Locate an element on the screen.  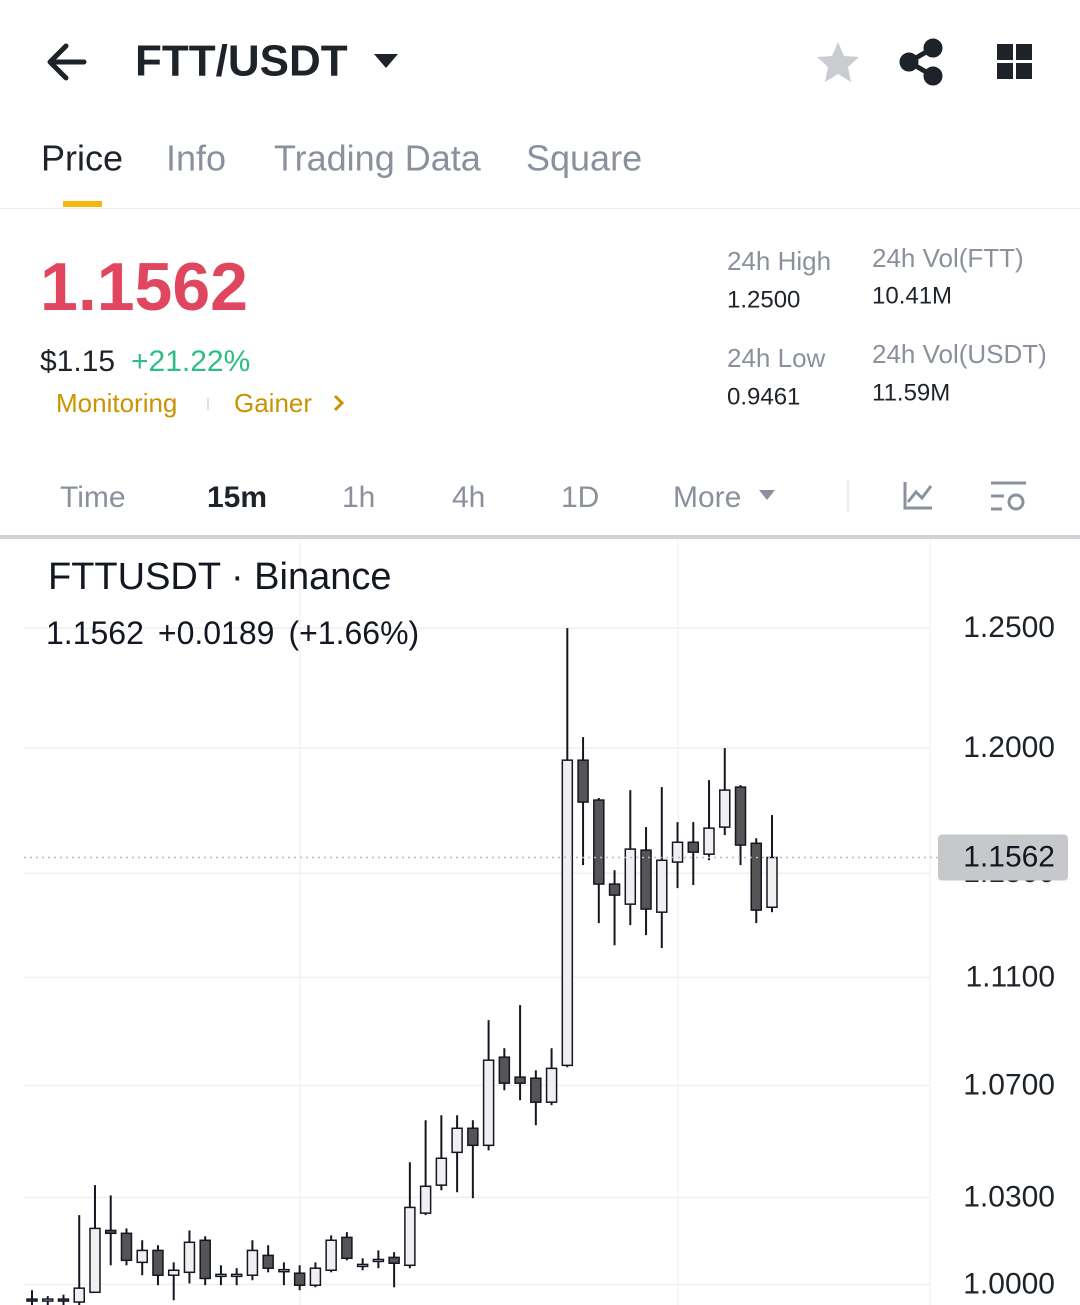
ohlc-change_pct: (+1.66%) is located at coordinates (353, 633).